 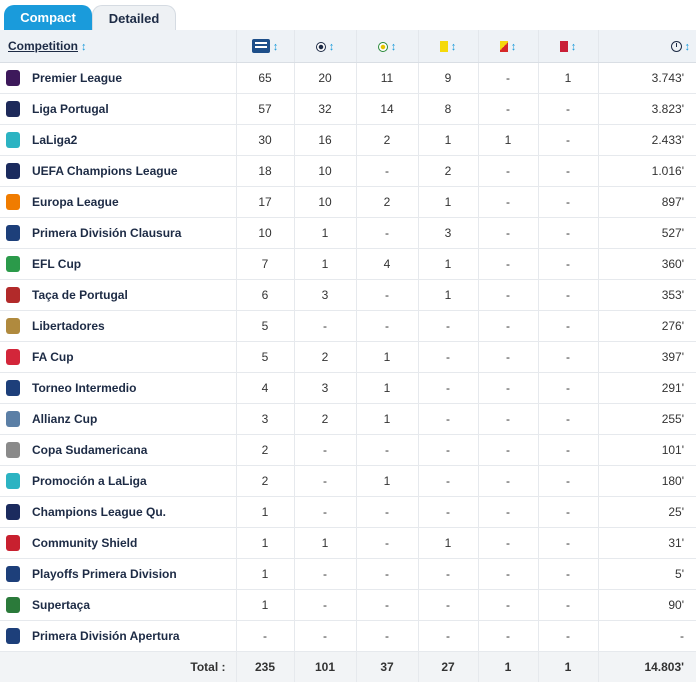 I want to click on competition-cell: Liga Portugal, so click(x=118, y=109).